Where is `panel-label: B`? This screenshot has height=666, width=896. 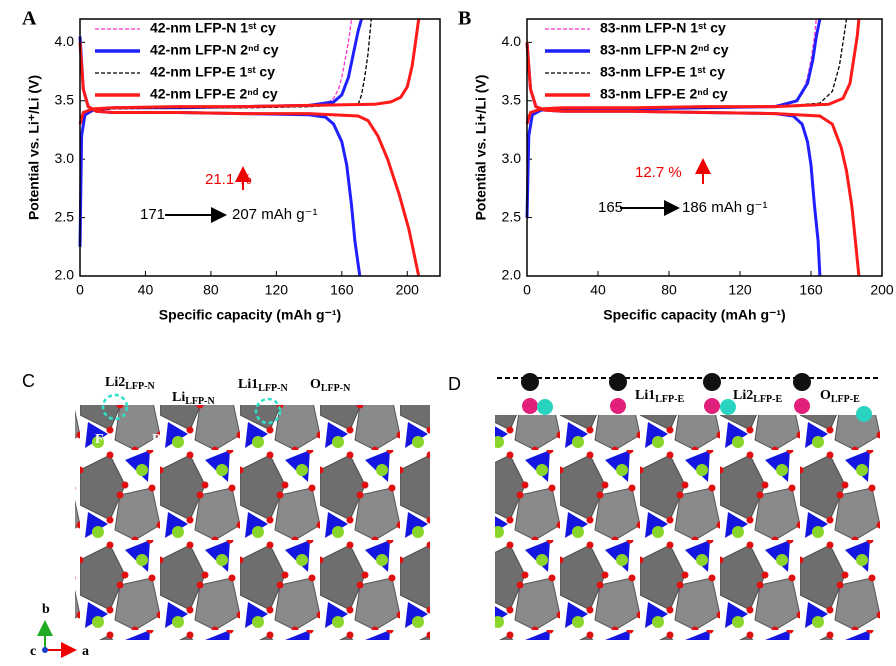 panel-label: B is located at coordinates (464, 19).